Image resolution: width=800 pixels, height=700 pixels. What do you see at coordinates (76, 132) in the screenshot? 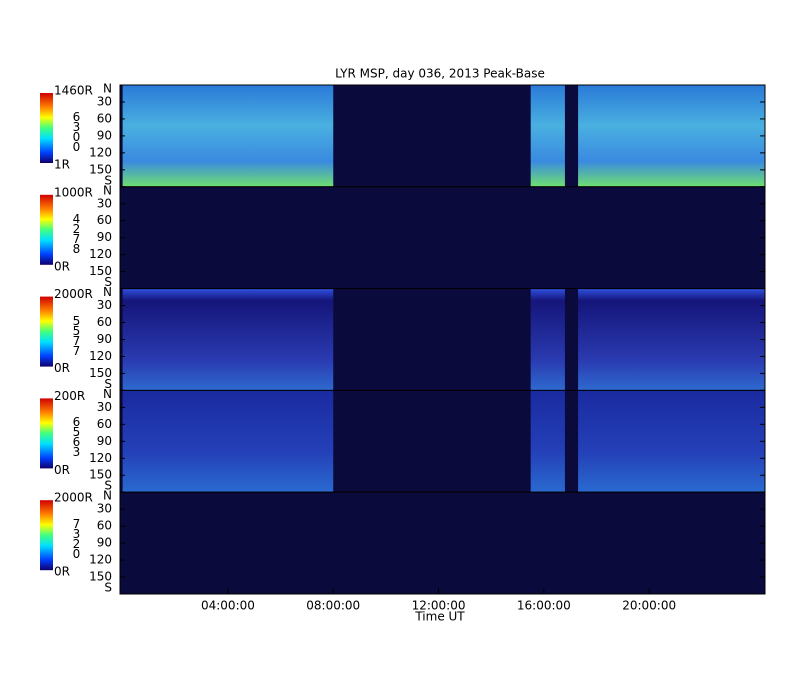
I see `wavelength-label: 6300` at bounding box center [76, 132].